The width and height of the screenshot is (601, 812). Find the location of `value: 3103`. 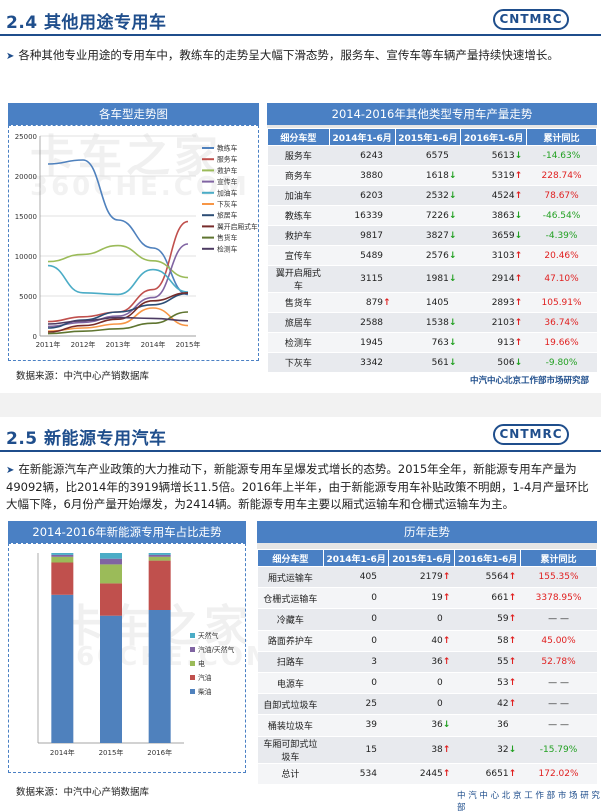

value: 3103 is located at coordinates (503, 255).